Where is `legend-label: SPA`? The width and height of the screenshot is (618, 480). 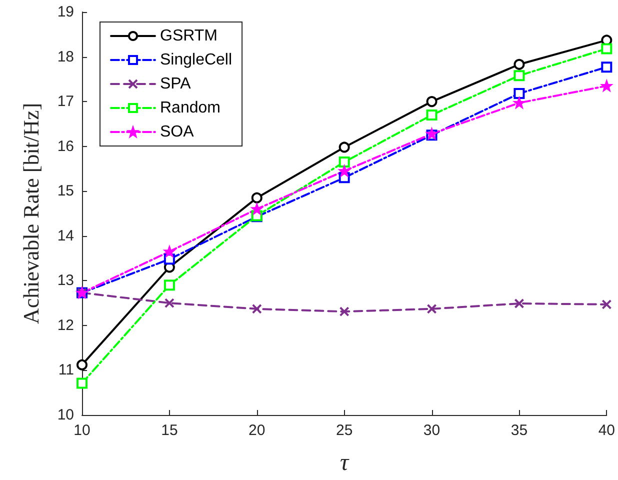 legend-label: SPA is located at coordinates (176, 84).